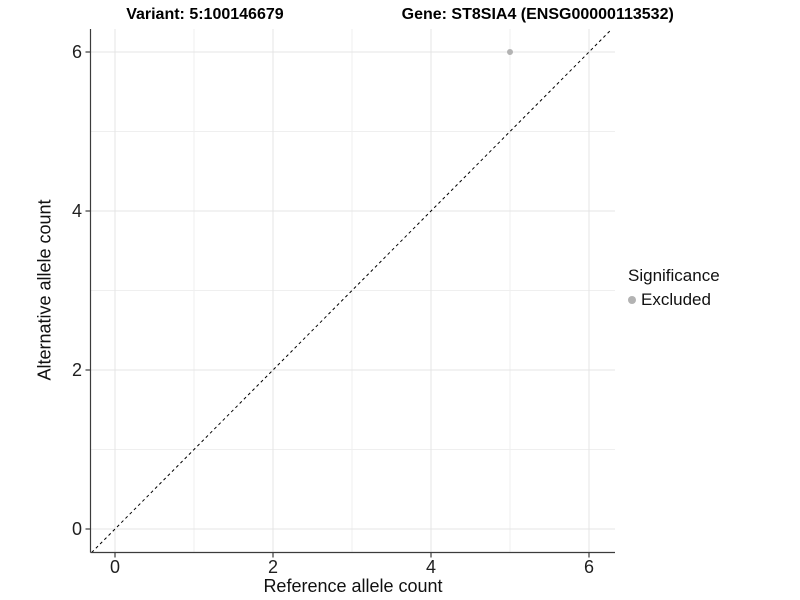  What do you see at coordinates (674, 275) in the screenshot?
I see `legend-title: Significance` at bounding box center [674, 275].